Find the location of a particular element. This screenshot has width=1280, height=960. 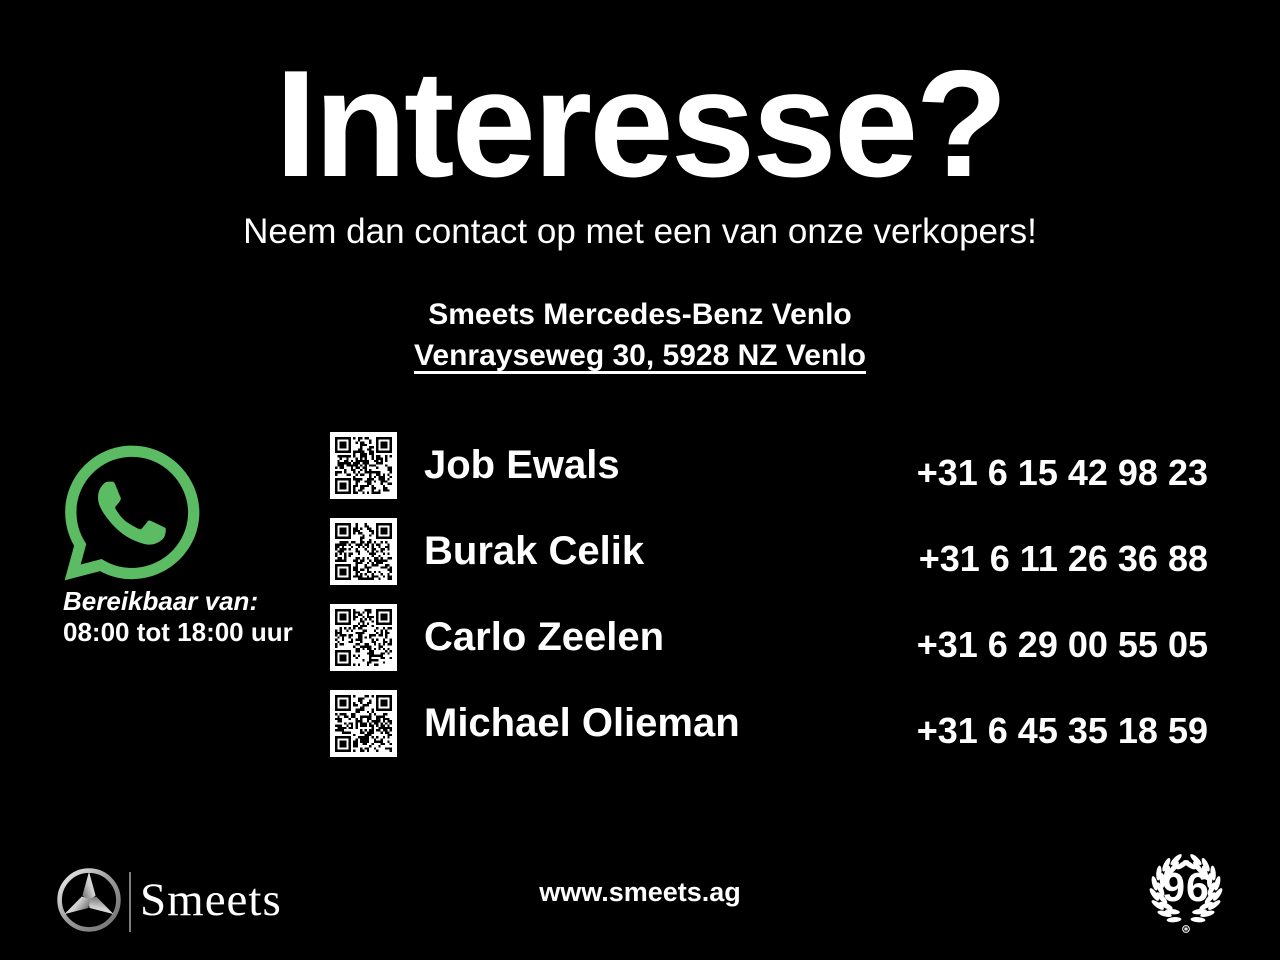

availability-label: Bereikbaar van: is located at coordinates (161, 601).